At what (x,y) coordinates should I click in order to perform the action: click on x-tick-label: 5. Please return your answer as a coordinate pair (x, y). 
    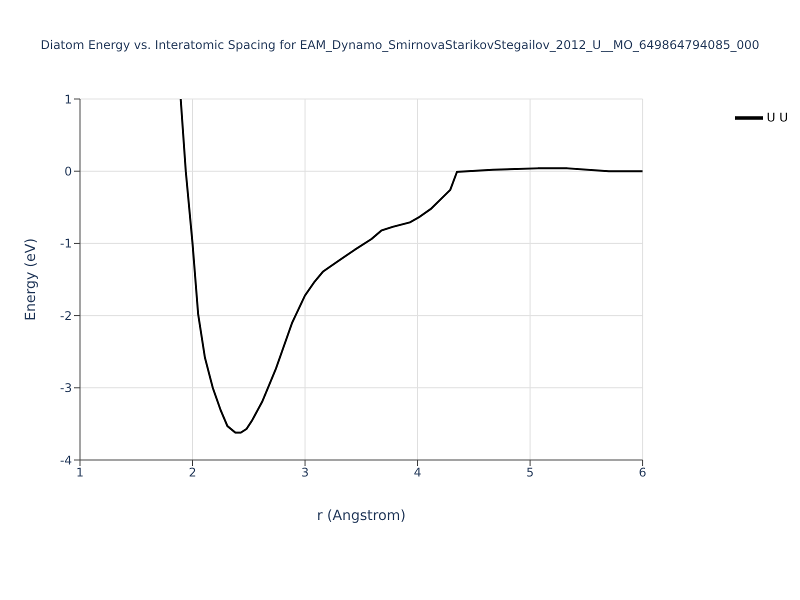
    Looking at the image, I should click on (530, 473).